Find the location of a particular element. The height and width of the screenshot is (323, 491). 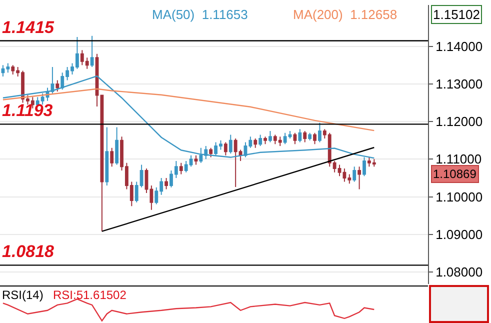

y-tick-label: 1.12000 is located at coordinates (459, 122).